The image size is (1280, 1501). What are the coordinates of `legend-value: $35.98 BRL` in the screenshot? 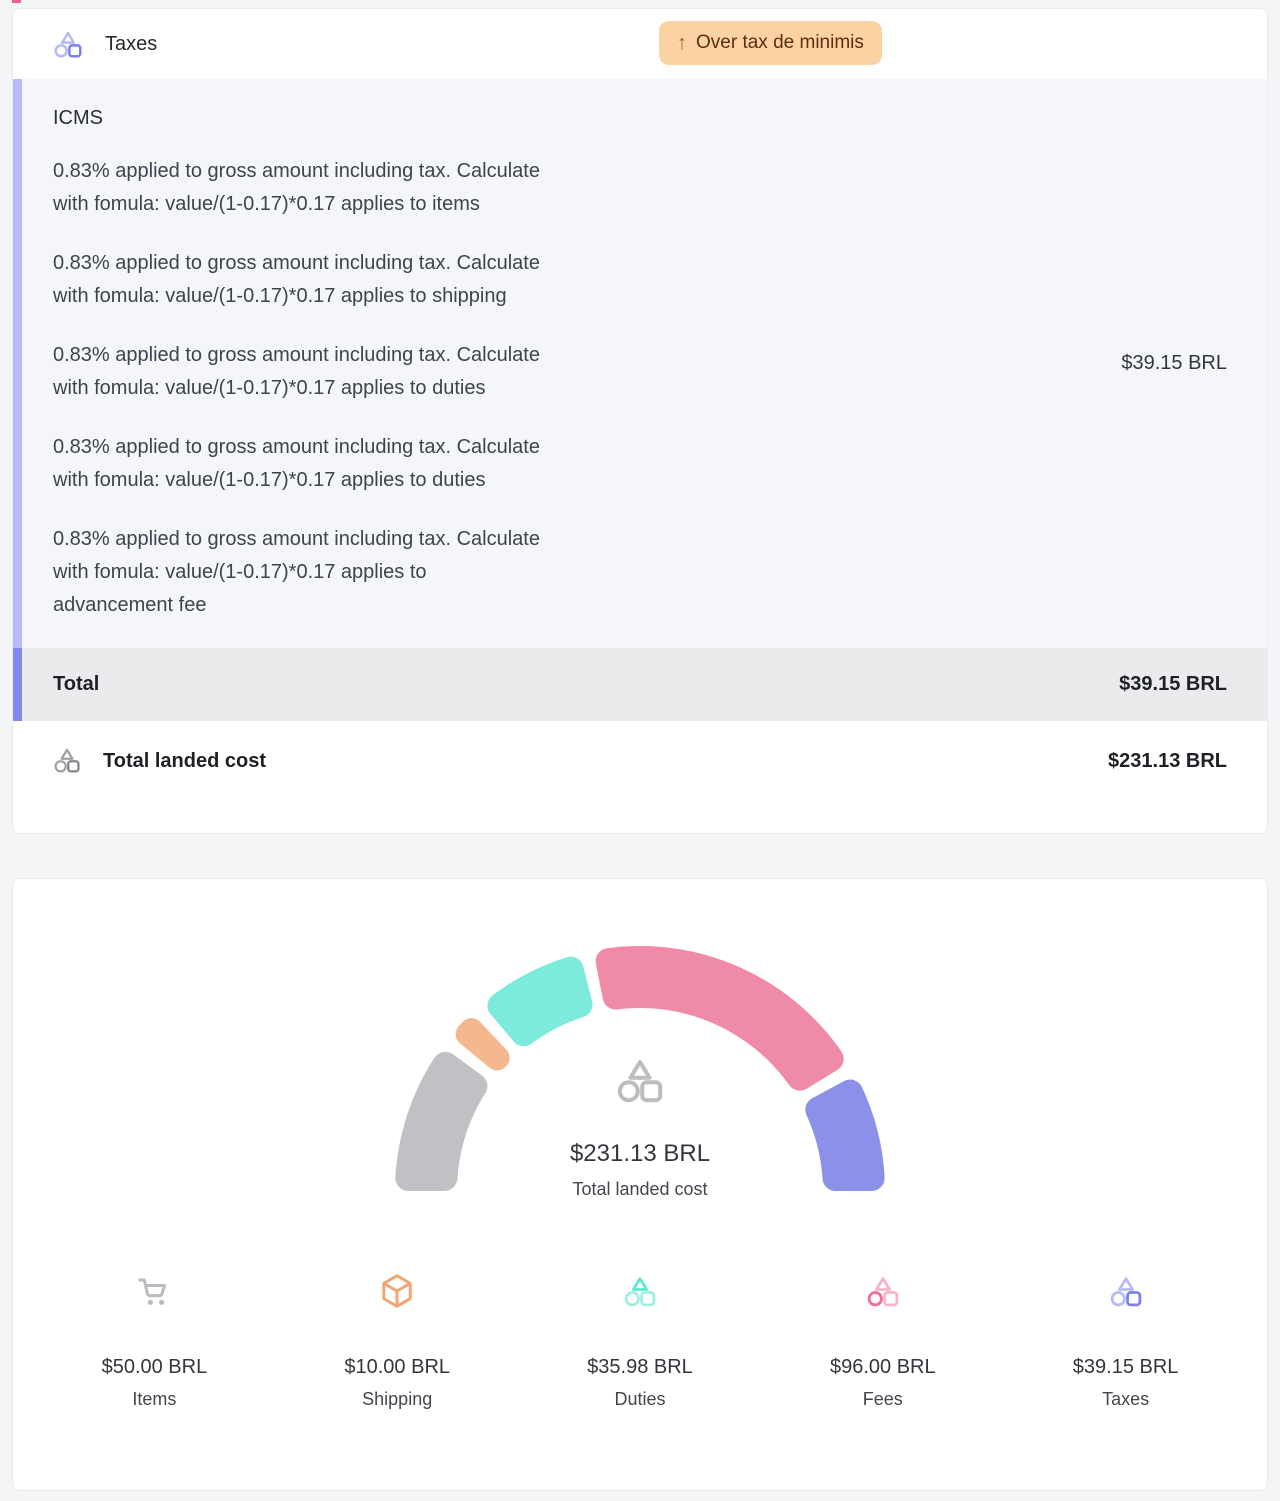 It's located at (640, 1367).